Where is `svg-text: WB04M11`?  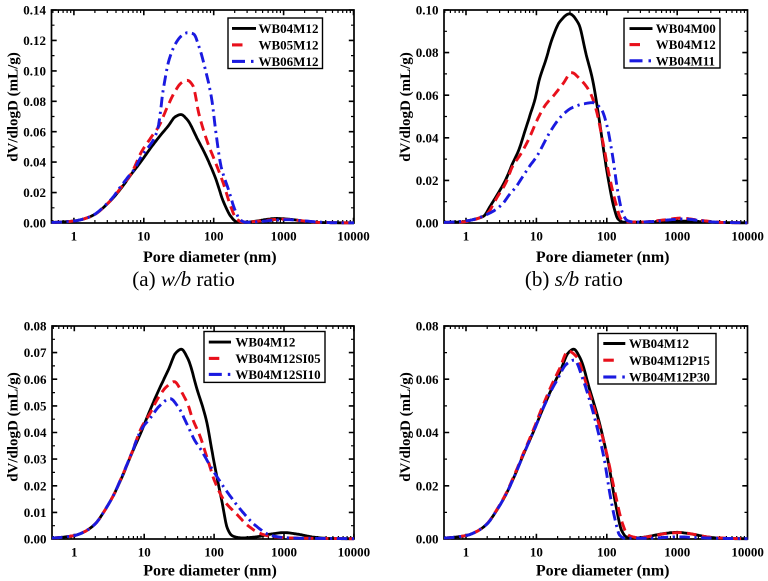
svg-text: WB04M11 is located at coordinates (685, 60).